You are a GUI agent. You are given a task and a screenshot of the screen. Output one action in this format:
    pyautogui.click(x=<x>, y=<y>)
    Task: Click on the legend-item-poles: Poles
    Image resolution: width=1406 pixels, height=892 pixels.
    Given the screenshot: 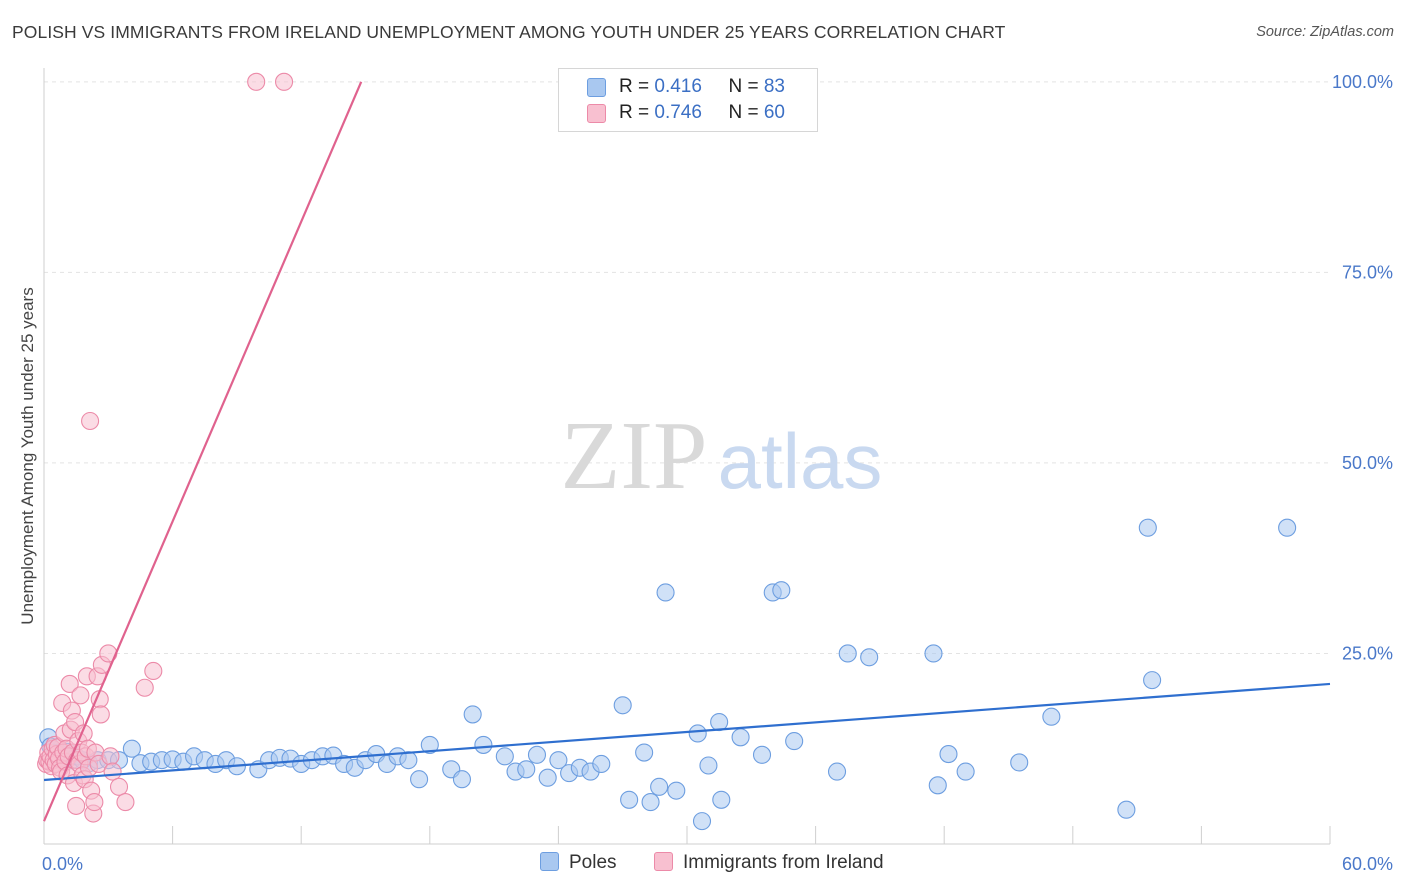 What is the action you would take?
    pyautogui.click(x=578, y=863)
    